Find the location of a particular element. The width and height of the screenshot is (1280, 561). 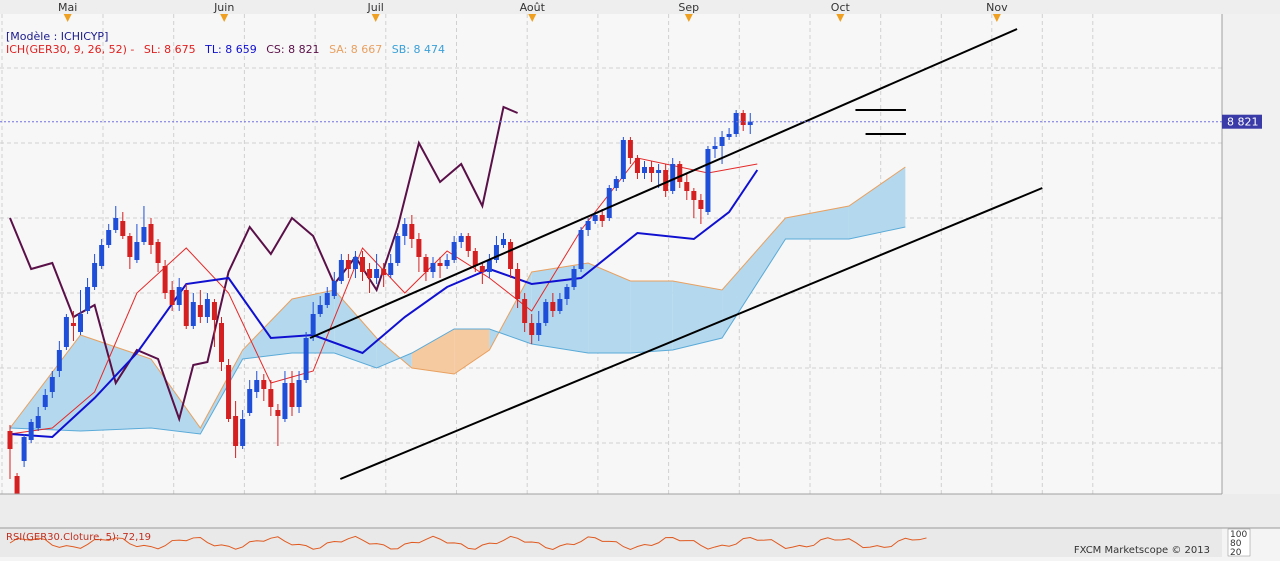

rsi-line is located at coordinates (468, 543).